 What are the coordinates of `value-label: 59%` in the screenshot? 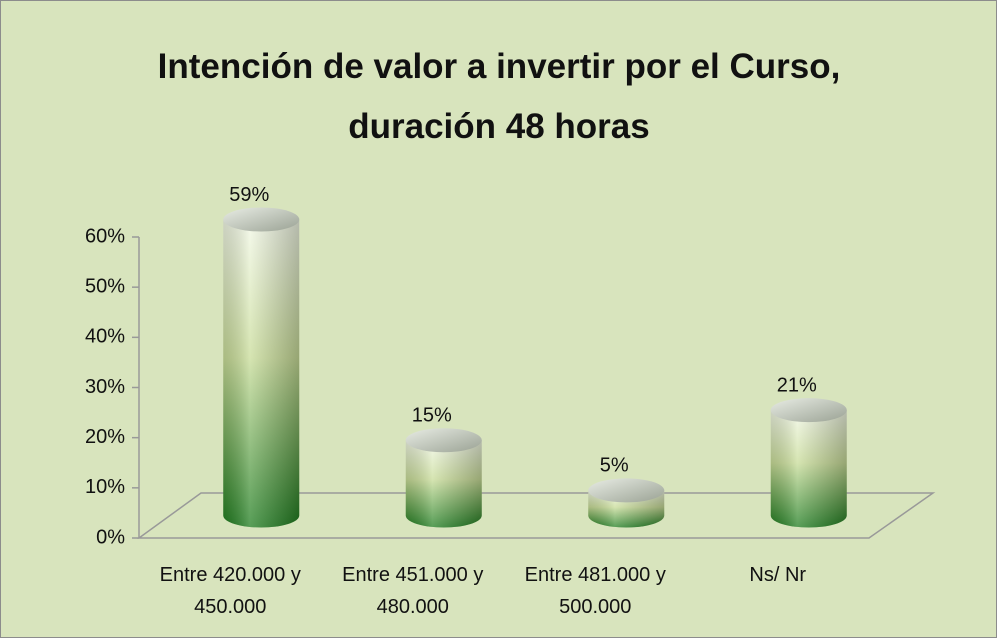 It's located at (249, 195).